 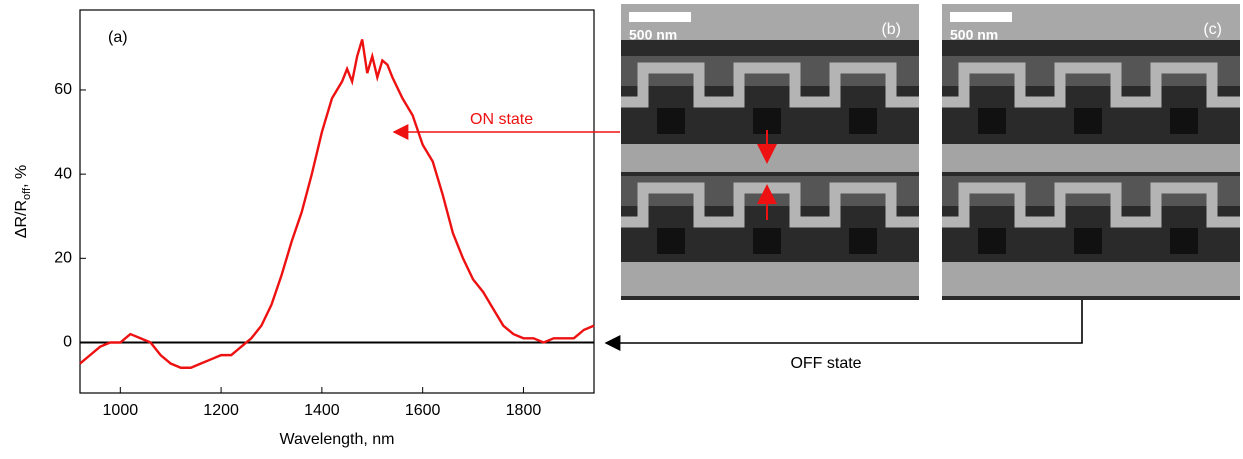 What do you see at coordinates (118, 37) in the screenshot?
I see `panel-label: (a)` at bounding box center [118, 37].